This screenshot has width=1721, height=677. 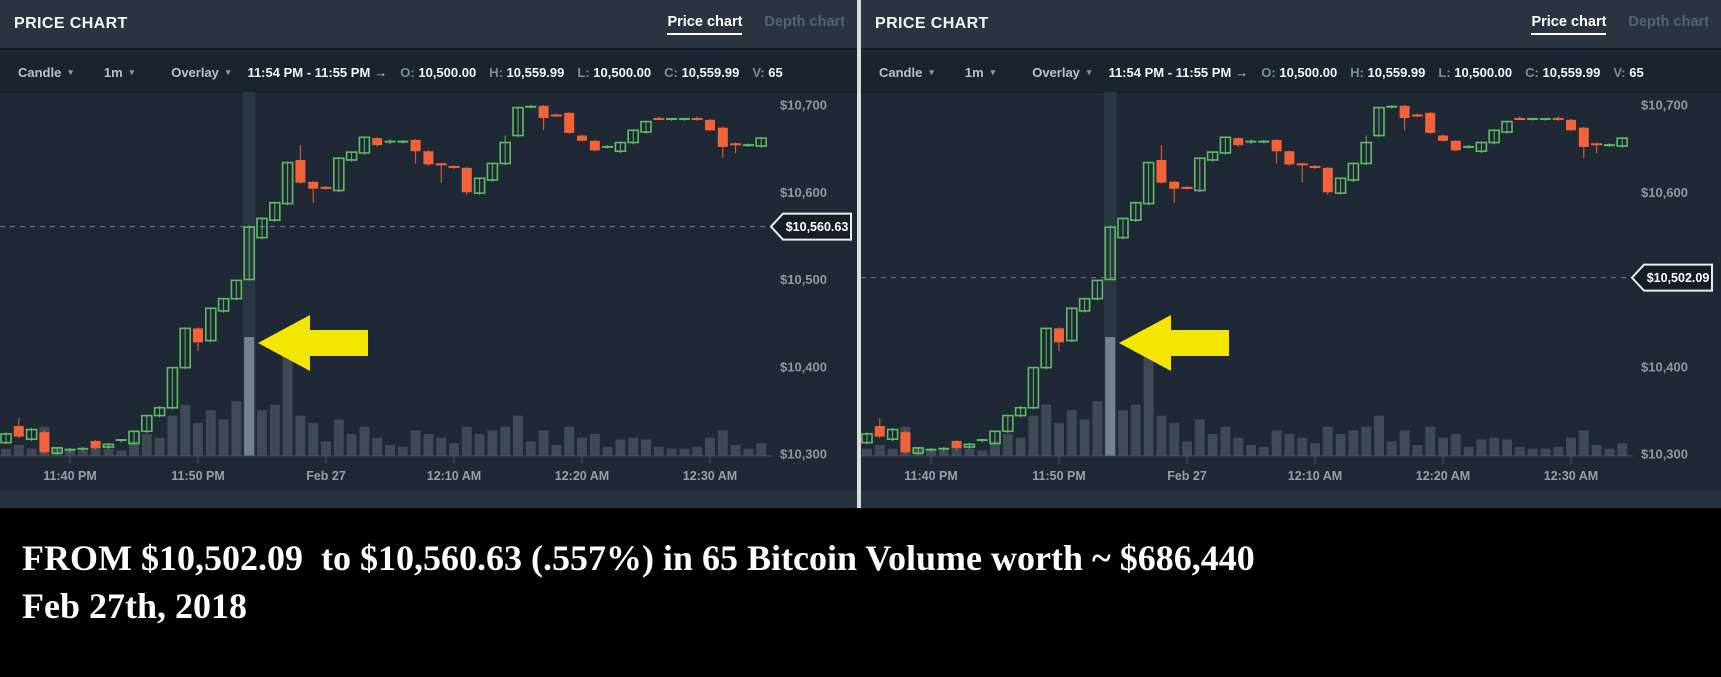 What do you see at coordinates (859, 254) in the screenshot?
I see `panel-divider` at bounding box center [859, 254].